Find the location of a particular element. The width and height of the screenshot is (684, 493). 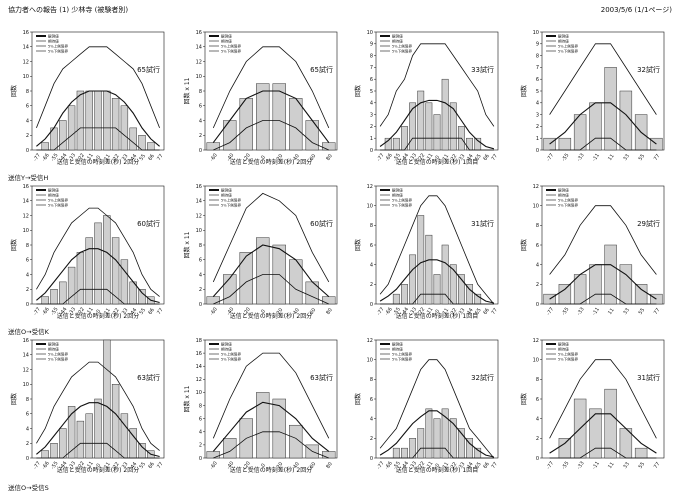

legend-label: 観測値 is located at coordinates (563, 189).